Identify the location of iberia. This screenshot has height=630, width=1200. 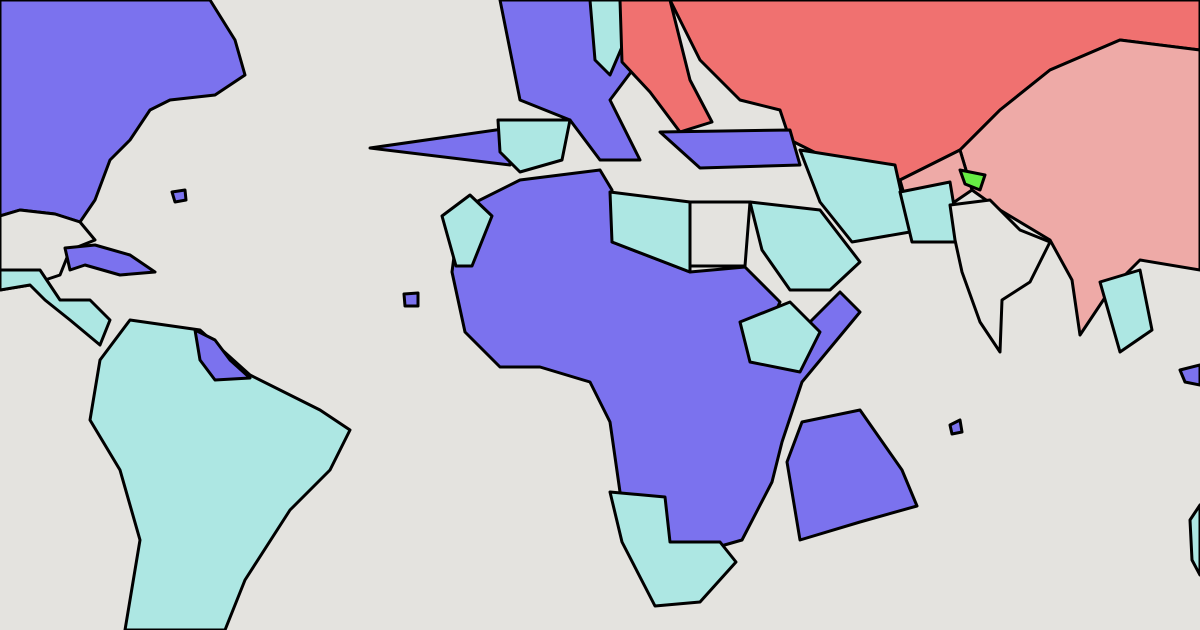
(534, 146).